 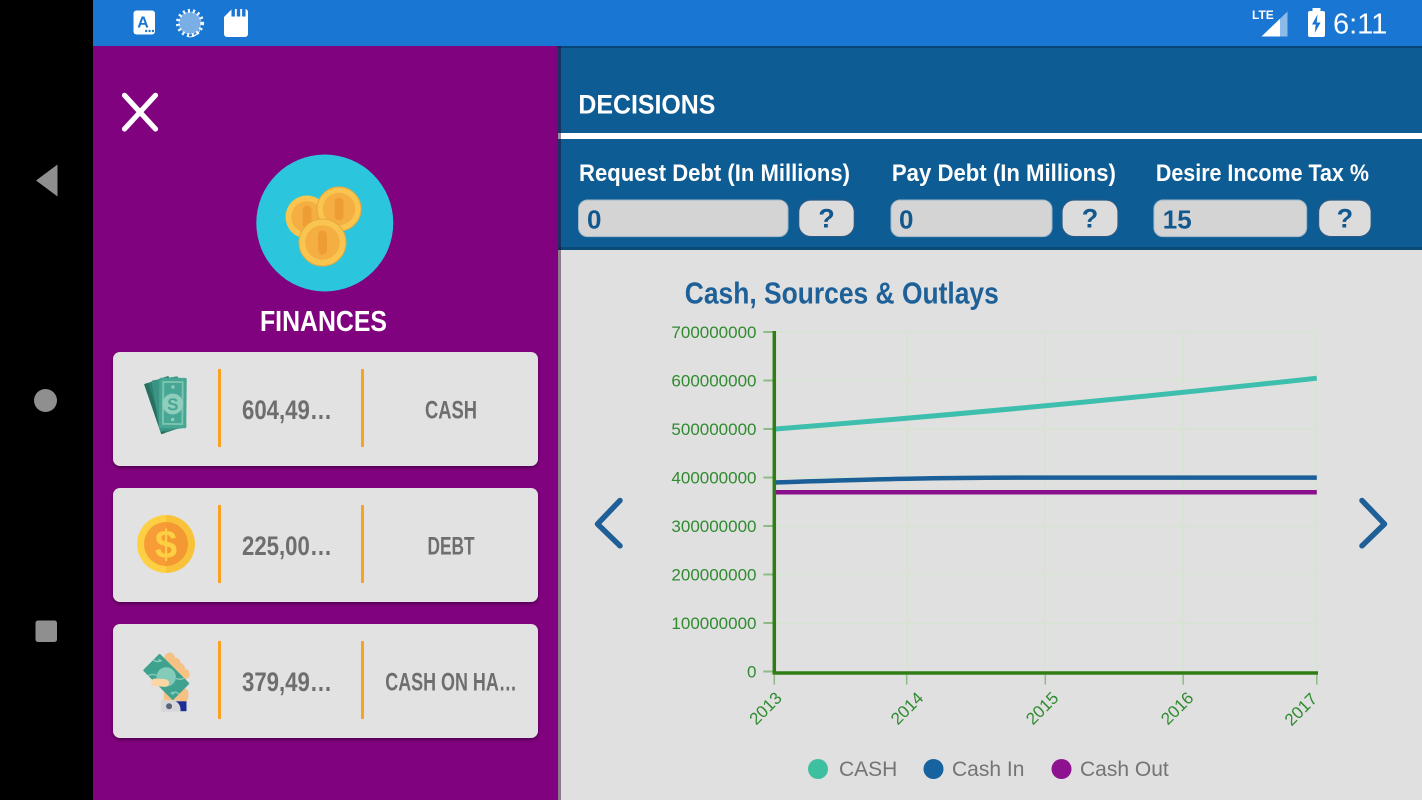 What do you see at coordinates (713, 575) in the screenshot?
I see `svg-text: 200000000` at bounding box center [713, 575].